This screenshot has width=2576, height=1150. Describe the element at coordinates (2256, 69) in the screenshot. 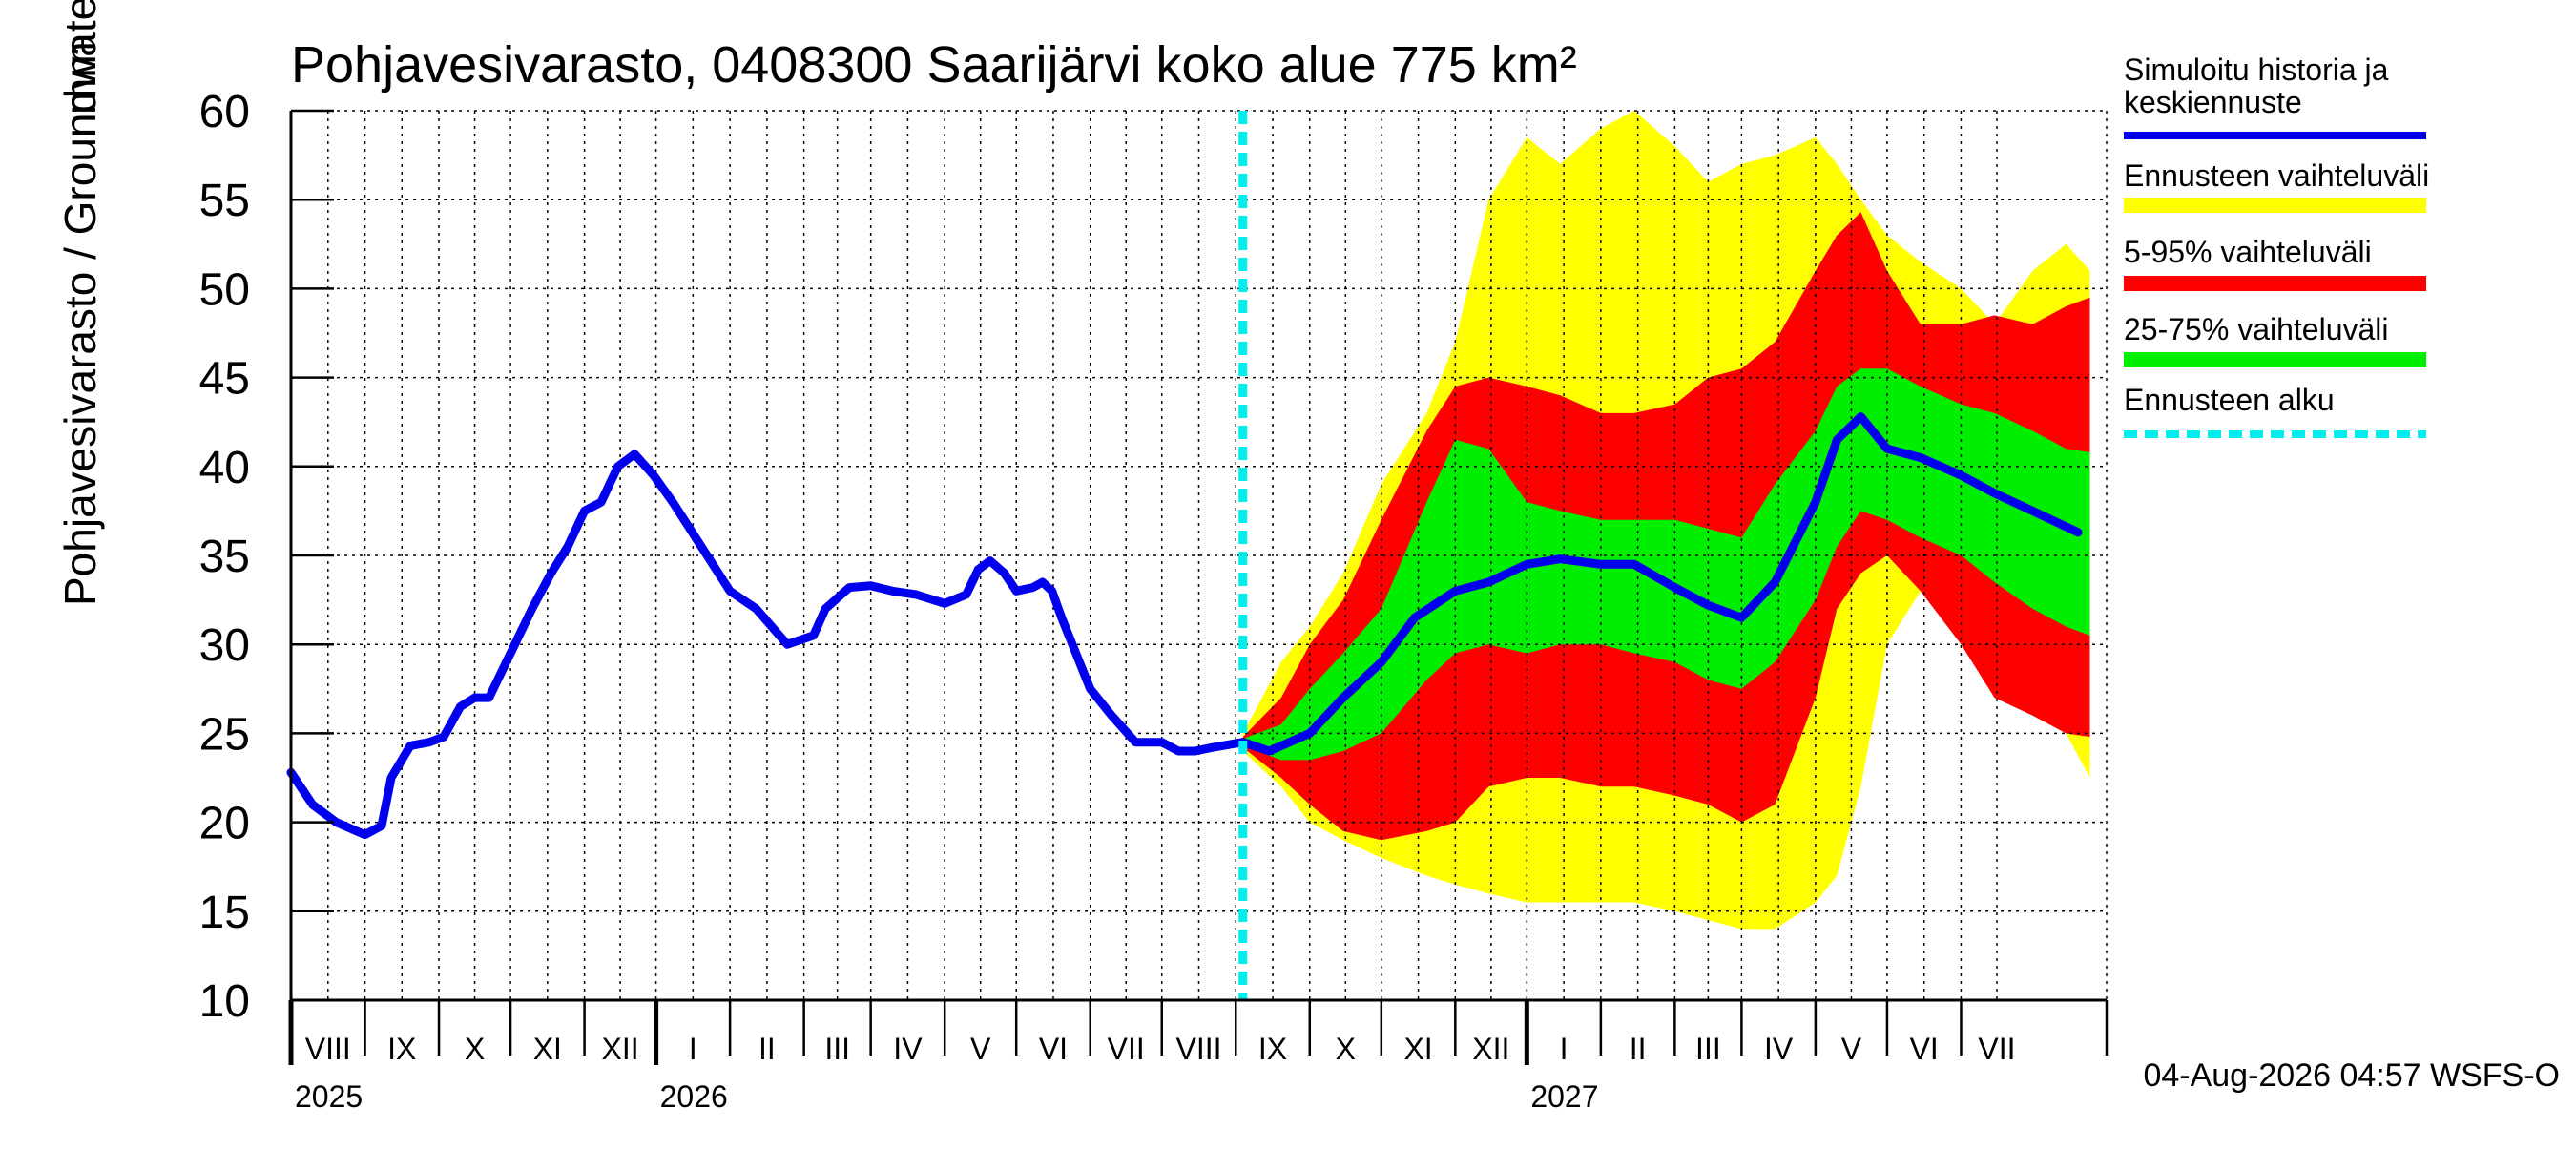

I see `legend-label: Simuloitu historia ja` at that location.